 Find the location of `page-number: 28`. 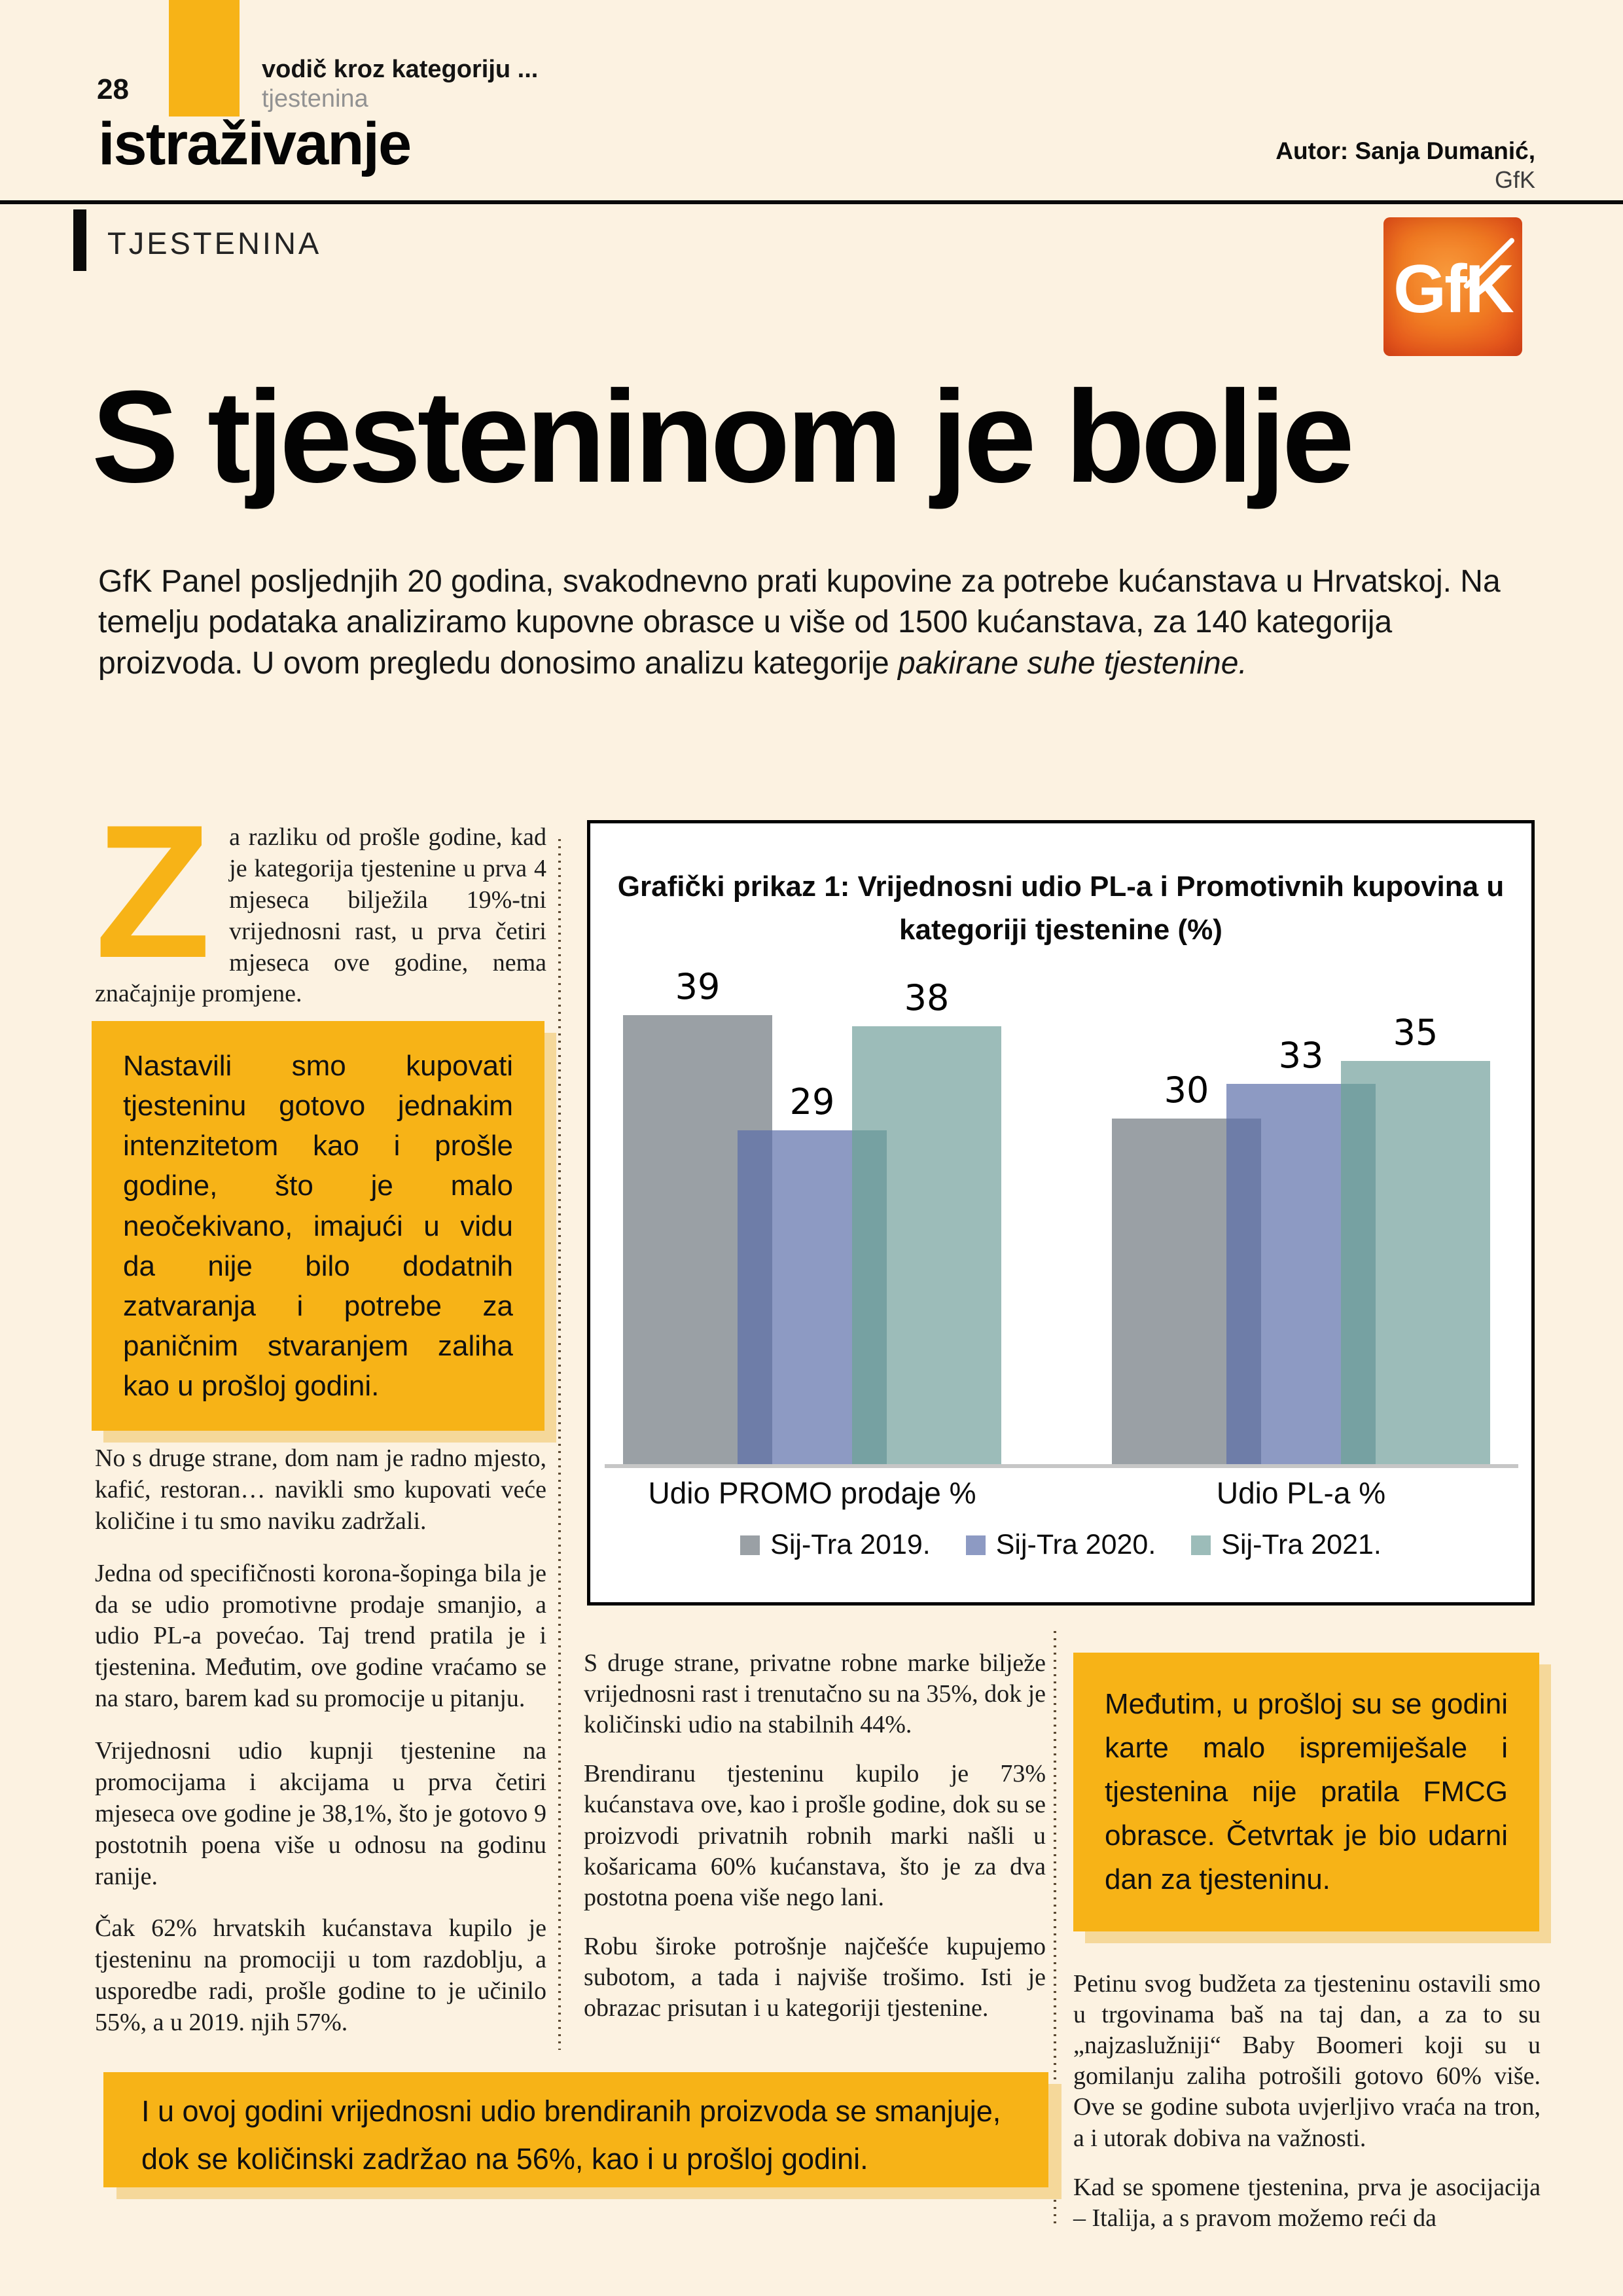

page-number: 28 is located at coordinates (113, 89).